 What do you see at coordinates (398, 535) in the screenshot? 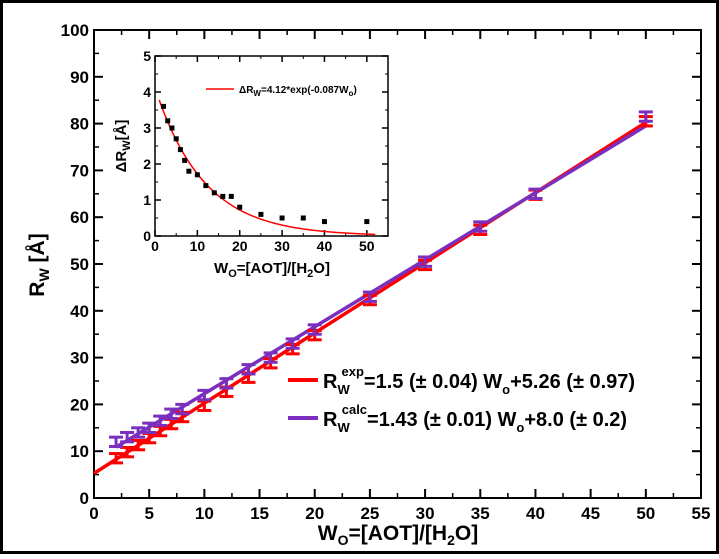
I see `main-x-label: WO=[AOT]/[H2O]` at bounding box center [398, 535].